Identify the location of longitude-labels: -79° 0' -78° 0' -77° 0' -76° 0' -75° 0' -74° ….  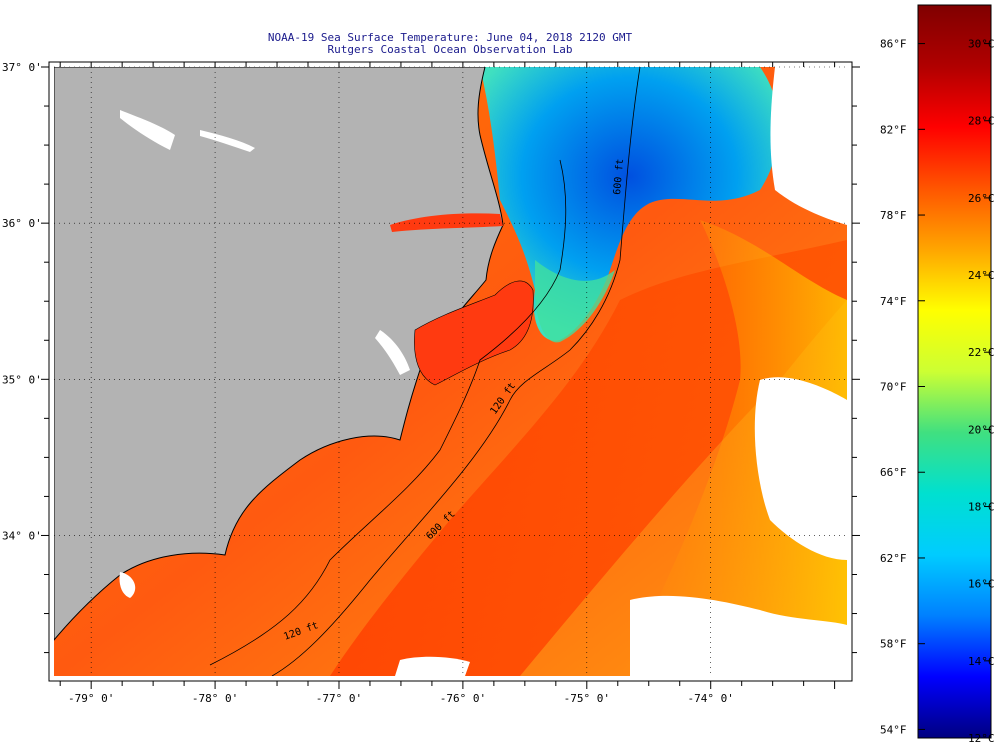
(401, 698).